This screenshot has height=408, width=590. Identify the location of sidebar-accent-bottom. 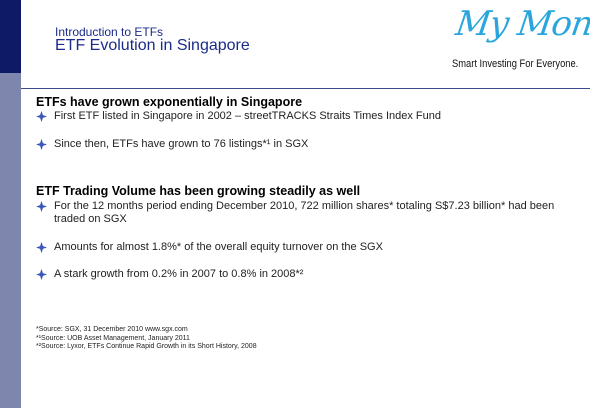
(10, 240).